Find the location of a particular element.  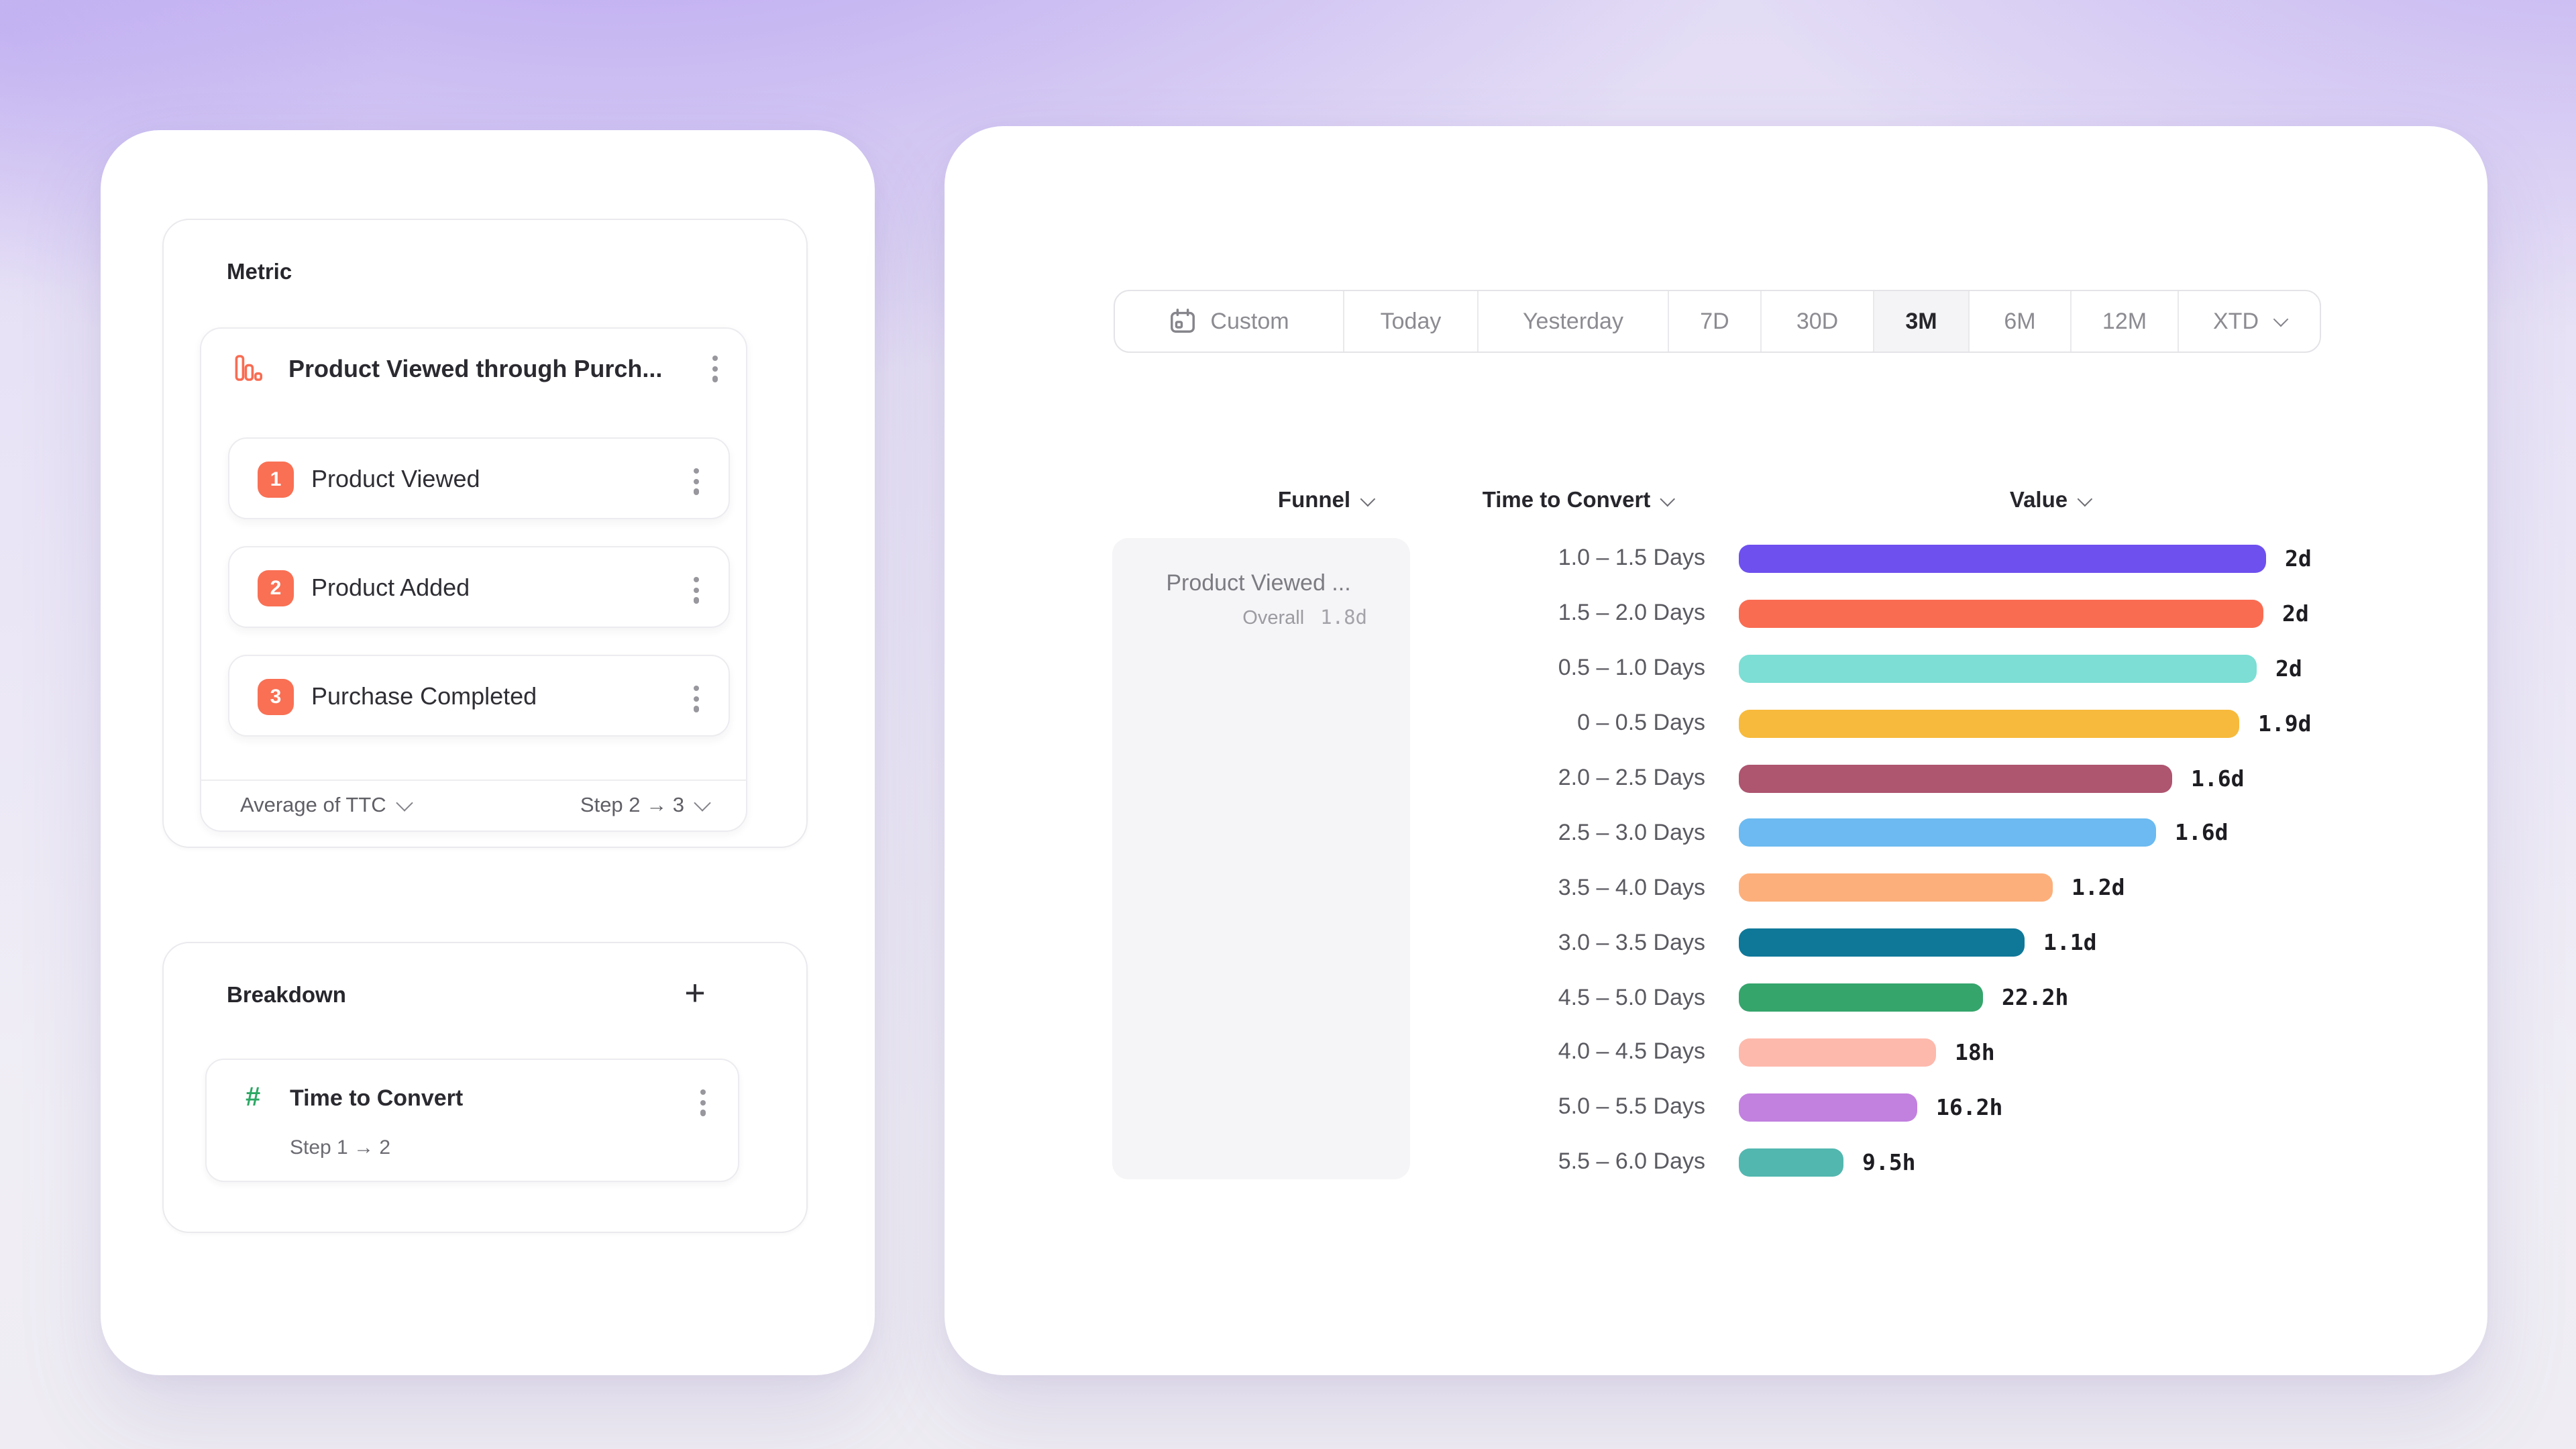

column-header-value: Value is located at coordinates (2051, 501).